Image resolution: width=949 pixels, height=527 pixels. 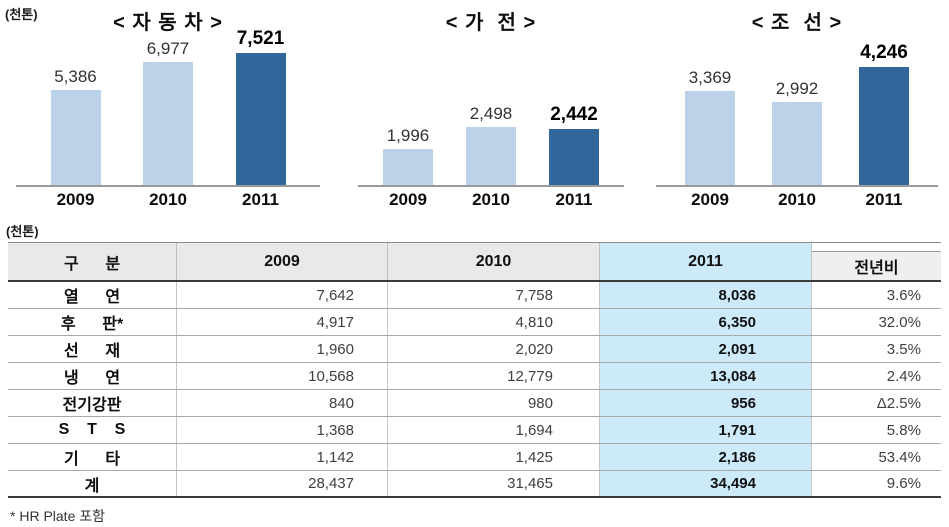 What do you see at coordinates (903, 295) in the screenshot?
I see `cell-yoy: 3.6%` at bounding box center [903, 295].